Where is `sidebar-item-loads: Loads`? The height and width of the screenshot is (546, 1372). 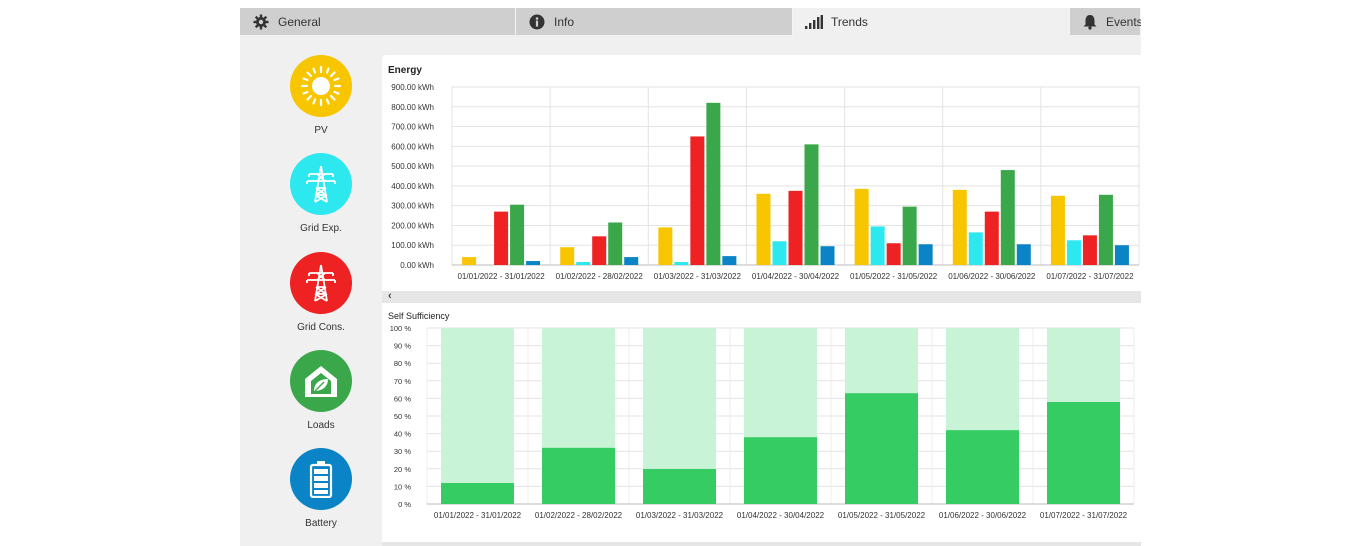 sidebar-item-loads: Loads is located at coordinates (321, 390).